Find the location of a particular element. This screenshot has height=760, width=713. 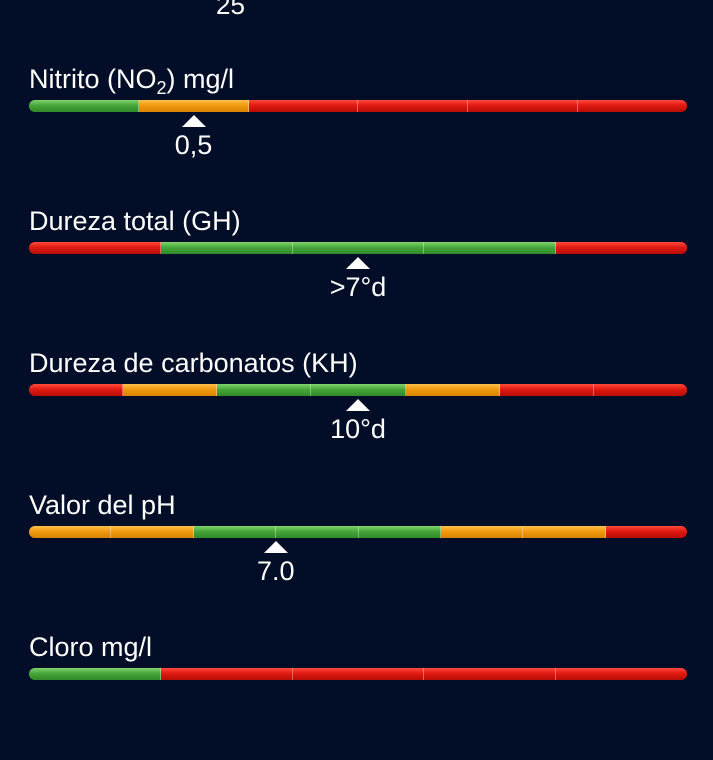

previous-reading-value: 25 is located at coordinates (230, 10).